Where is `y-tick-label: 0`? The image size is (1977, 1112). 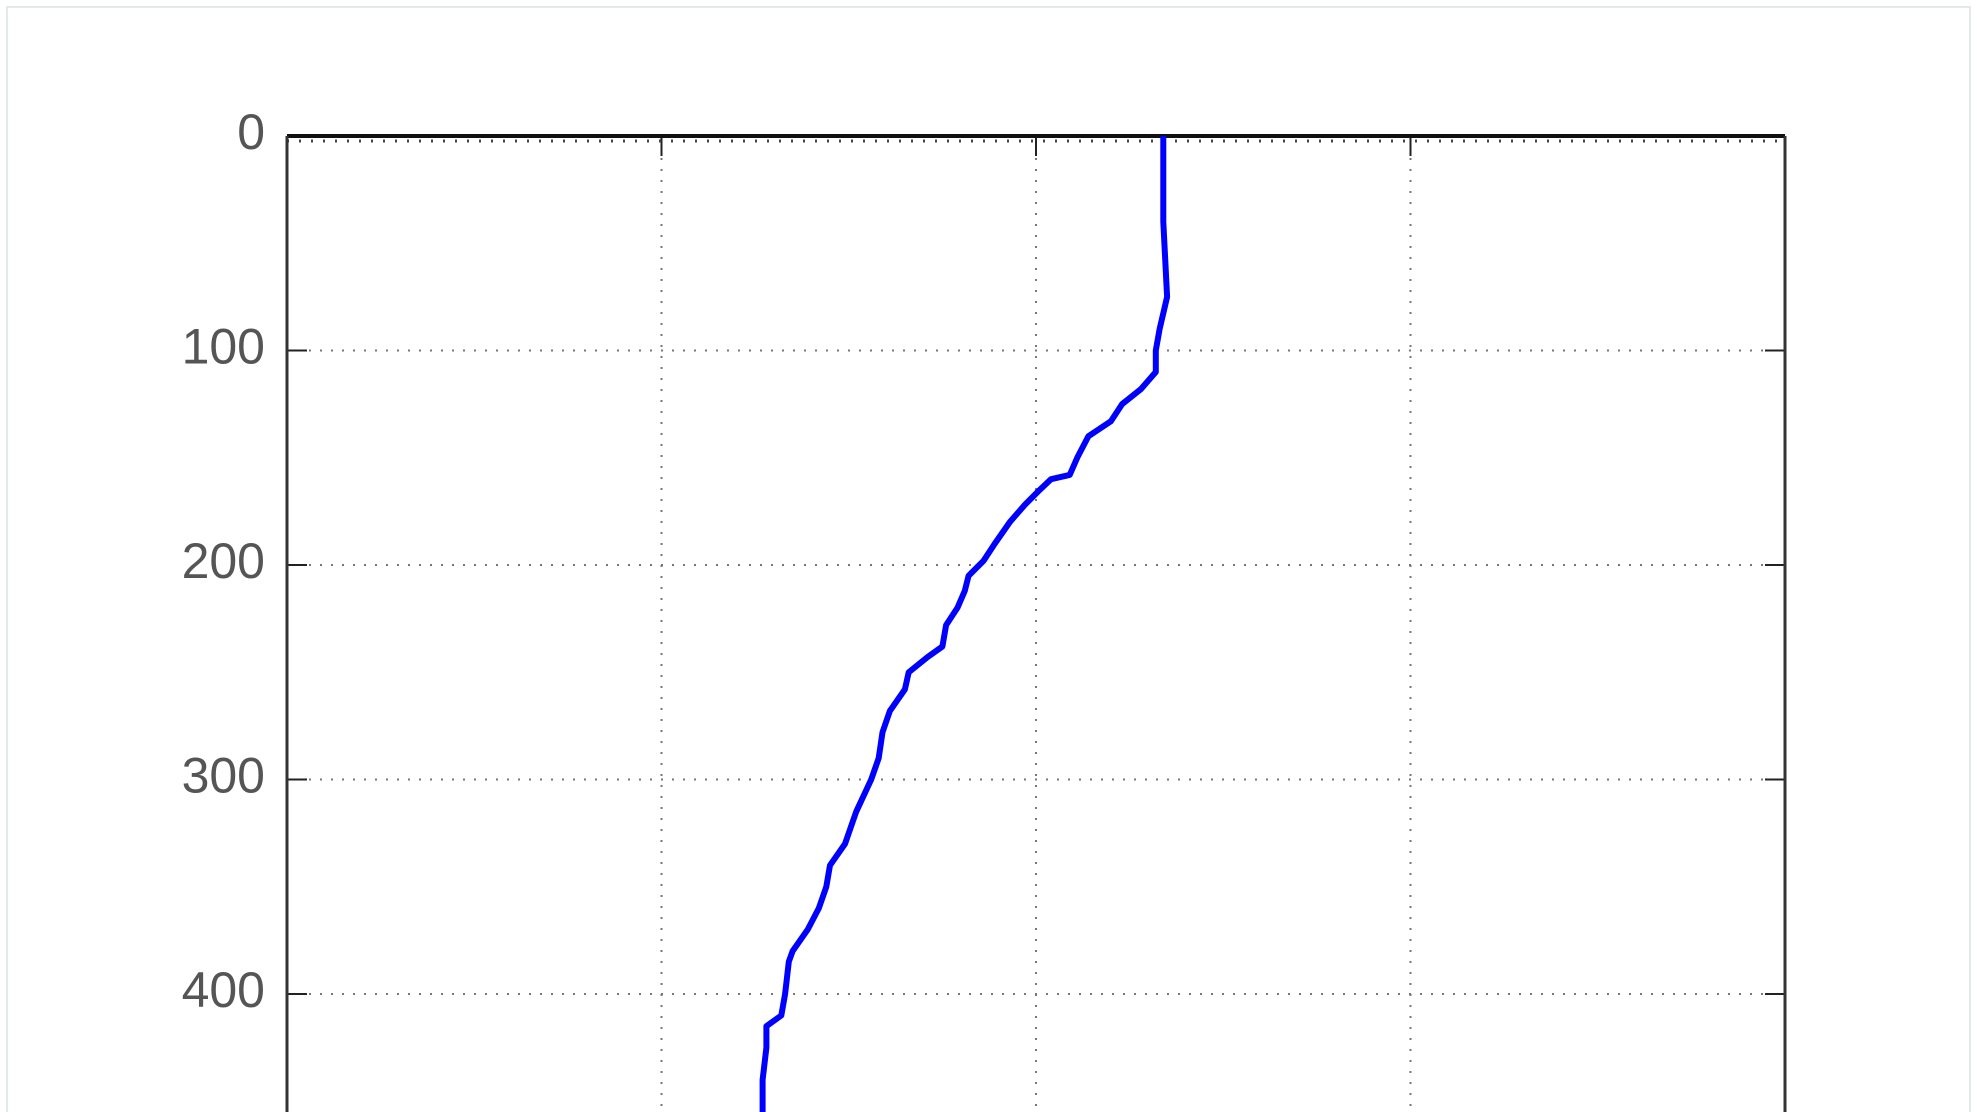 y-tick-label: 0 is located at coordinates (251, 132).